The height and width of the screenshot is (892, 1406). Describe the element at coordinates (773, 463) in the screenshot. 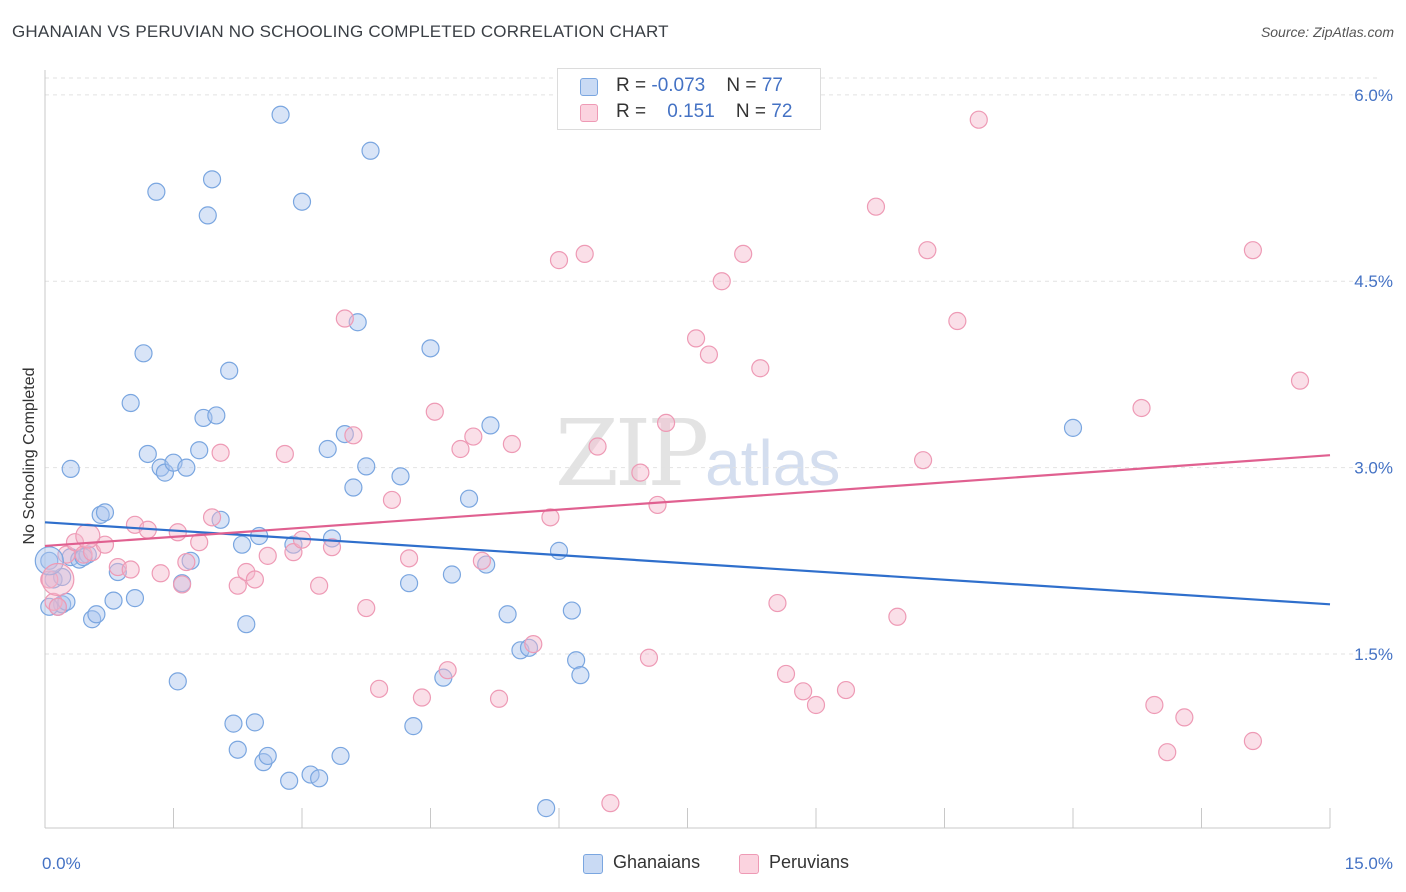

I see `watermark-atlas: atlas` at that location.